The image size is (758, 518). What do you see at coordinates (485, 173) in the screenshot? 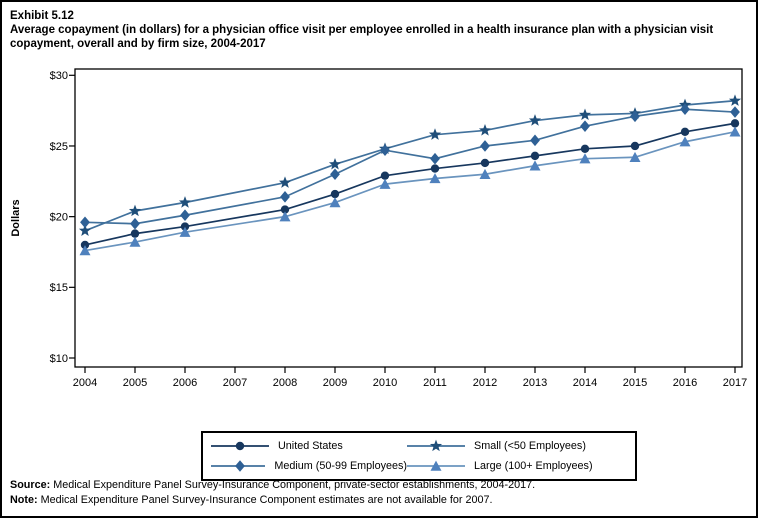
I see `marker-triangle-large-100-employees-2012` at bounding box center [485, 173].